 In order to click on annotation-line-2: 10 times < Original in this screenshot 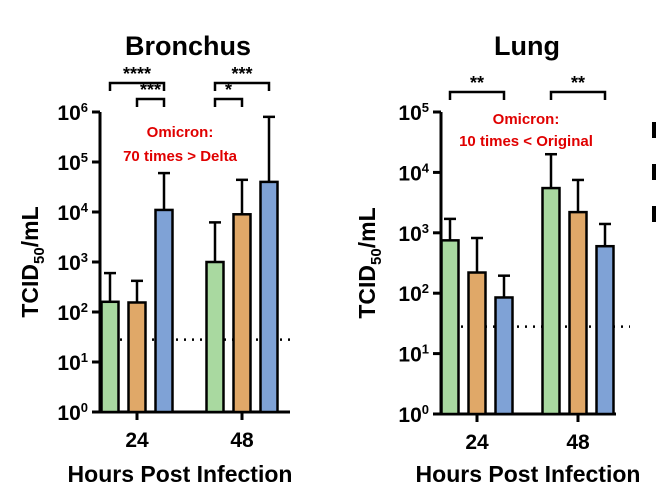, I will do `click(526, 141)`.